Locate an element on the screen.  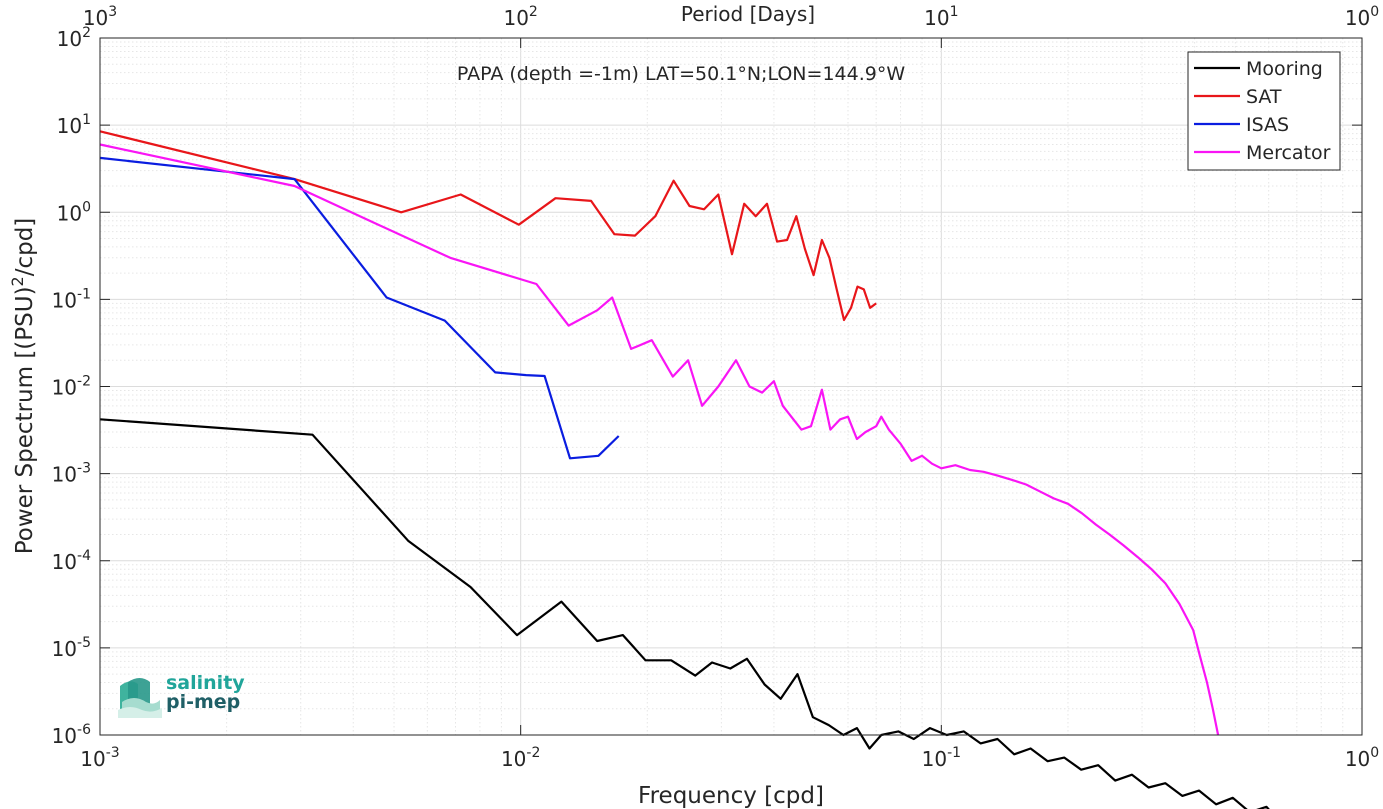
salinity-pi-mep-logo: salinity pi-mep is located at coordinates (181, 697).